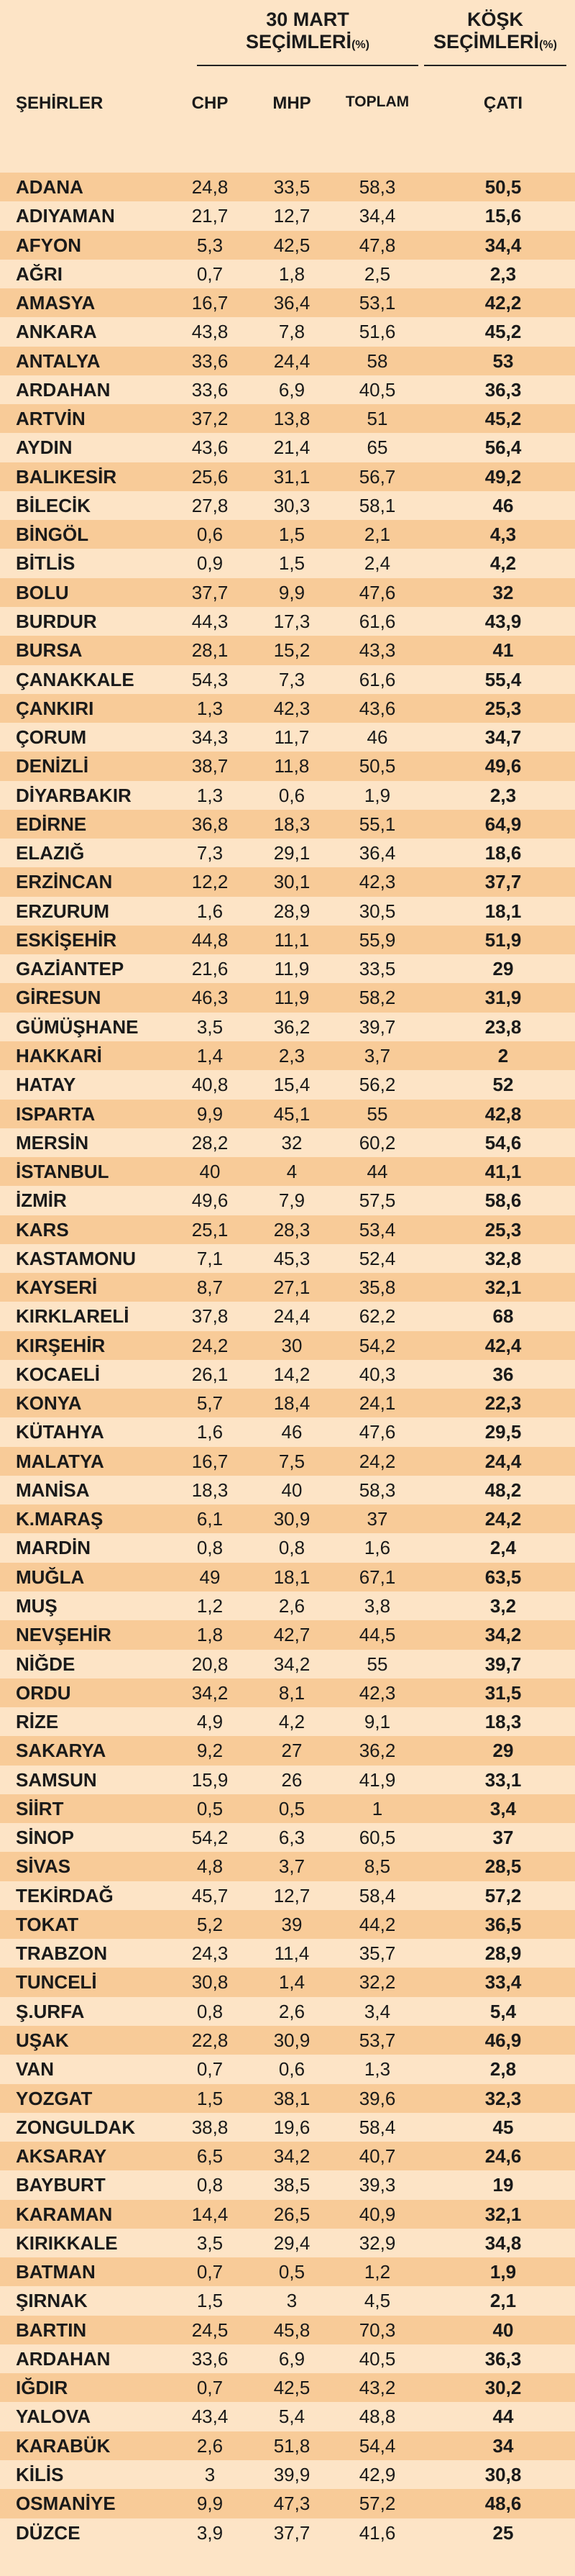  Describe the element at coordinates (377, 535) in the screenshot. I see `value-cell: 2,1` at that location.